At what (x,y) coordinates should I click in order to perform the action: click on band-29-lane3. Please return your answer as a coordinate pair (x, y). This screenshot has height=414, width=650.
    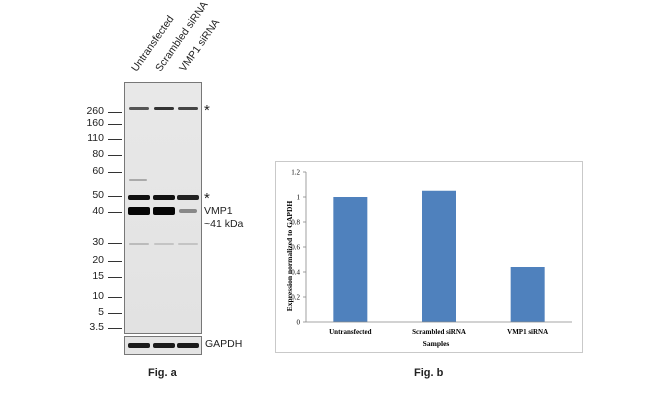
    Looking at the image, I should click on (188, 244).